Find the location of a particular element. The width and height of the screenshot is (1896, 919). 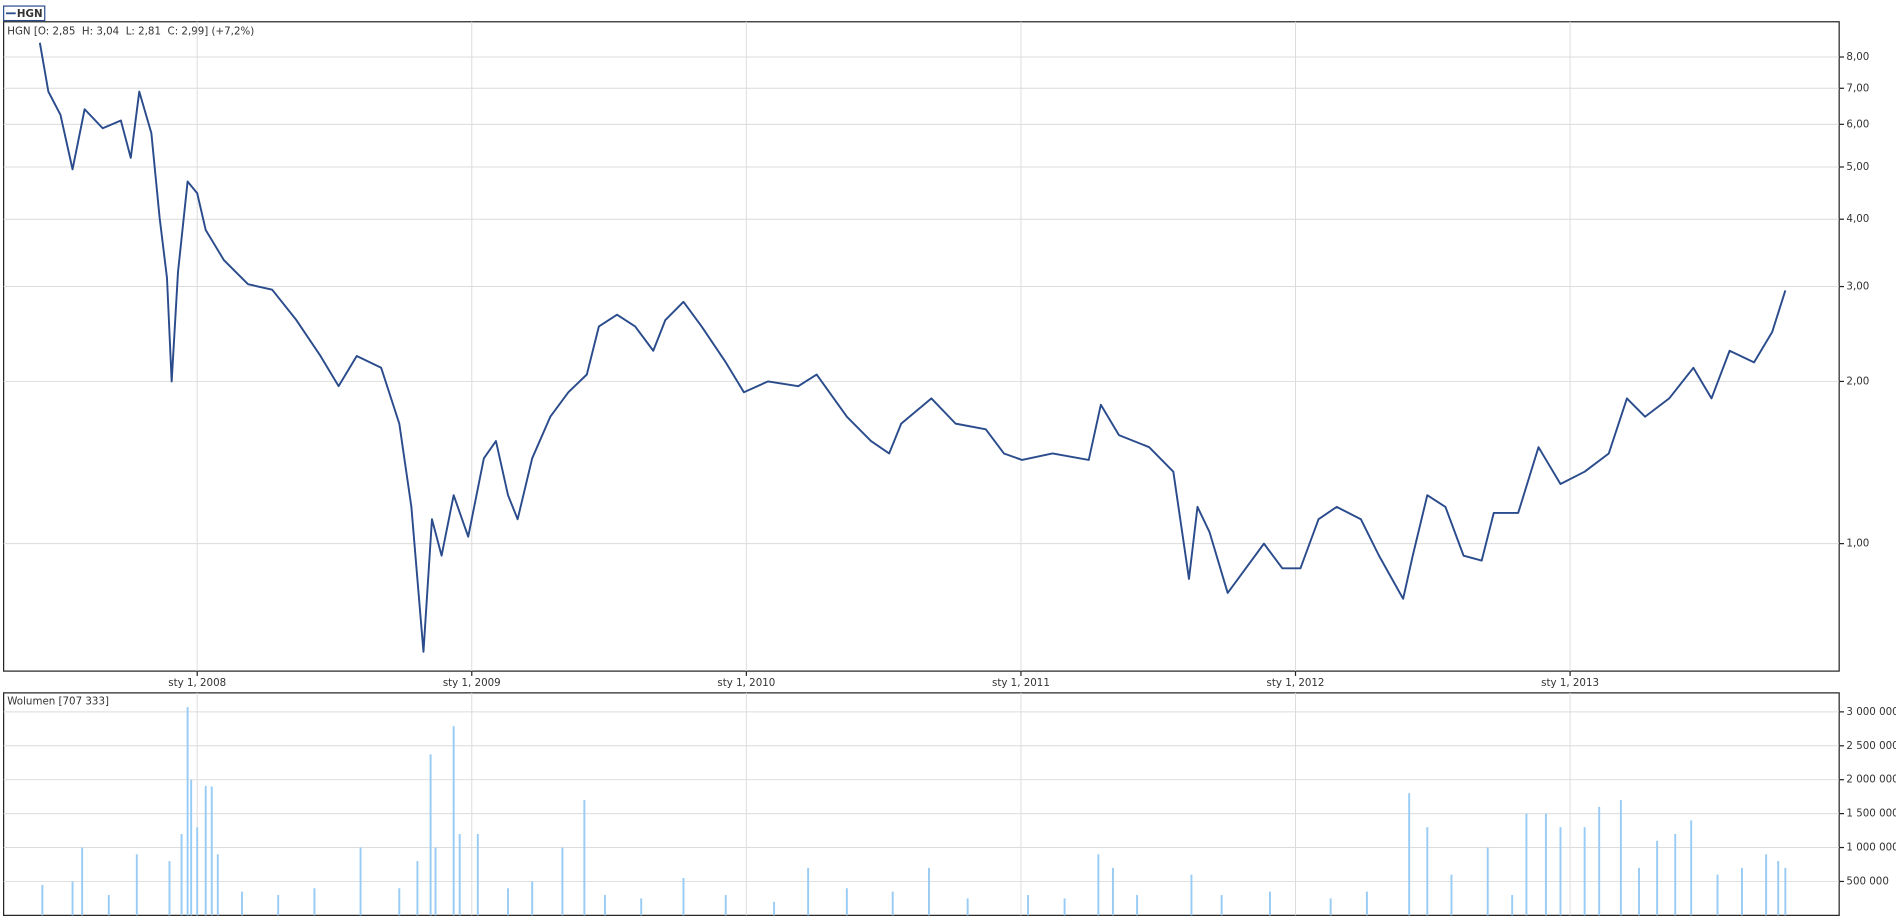

y-tick-label: 500 000 is located at coordinates (1867, 881).